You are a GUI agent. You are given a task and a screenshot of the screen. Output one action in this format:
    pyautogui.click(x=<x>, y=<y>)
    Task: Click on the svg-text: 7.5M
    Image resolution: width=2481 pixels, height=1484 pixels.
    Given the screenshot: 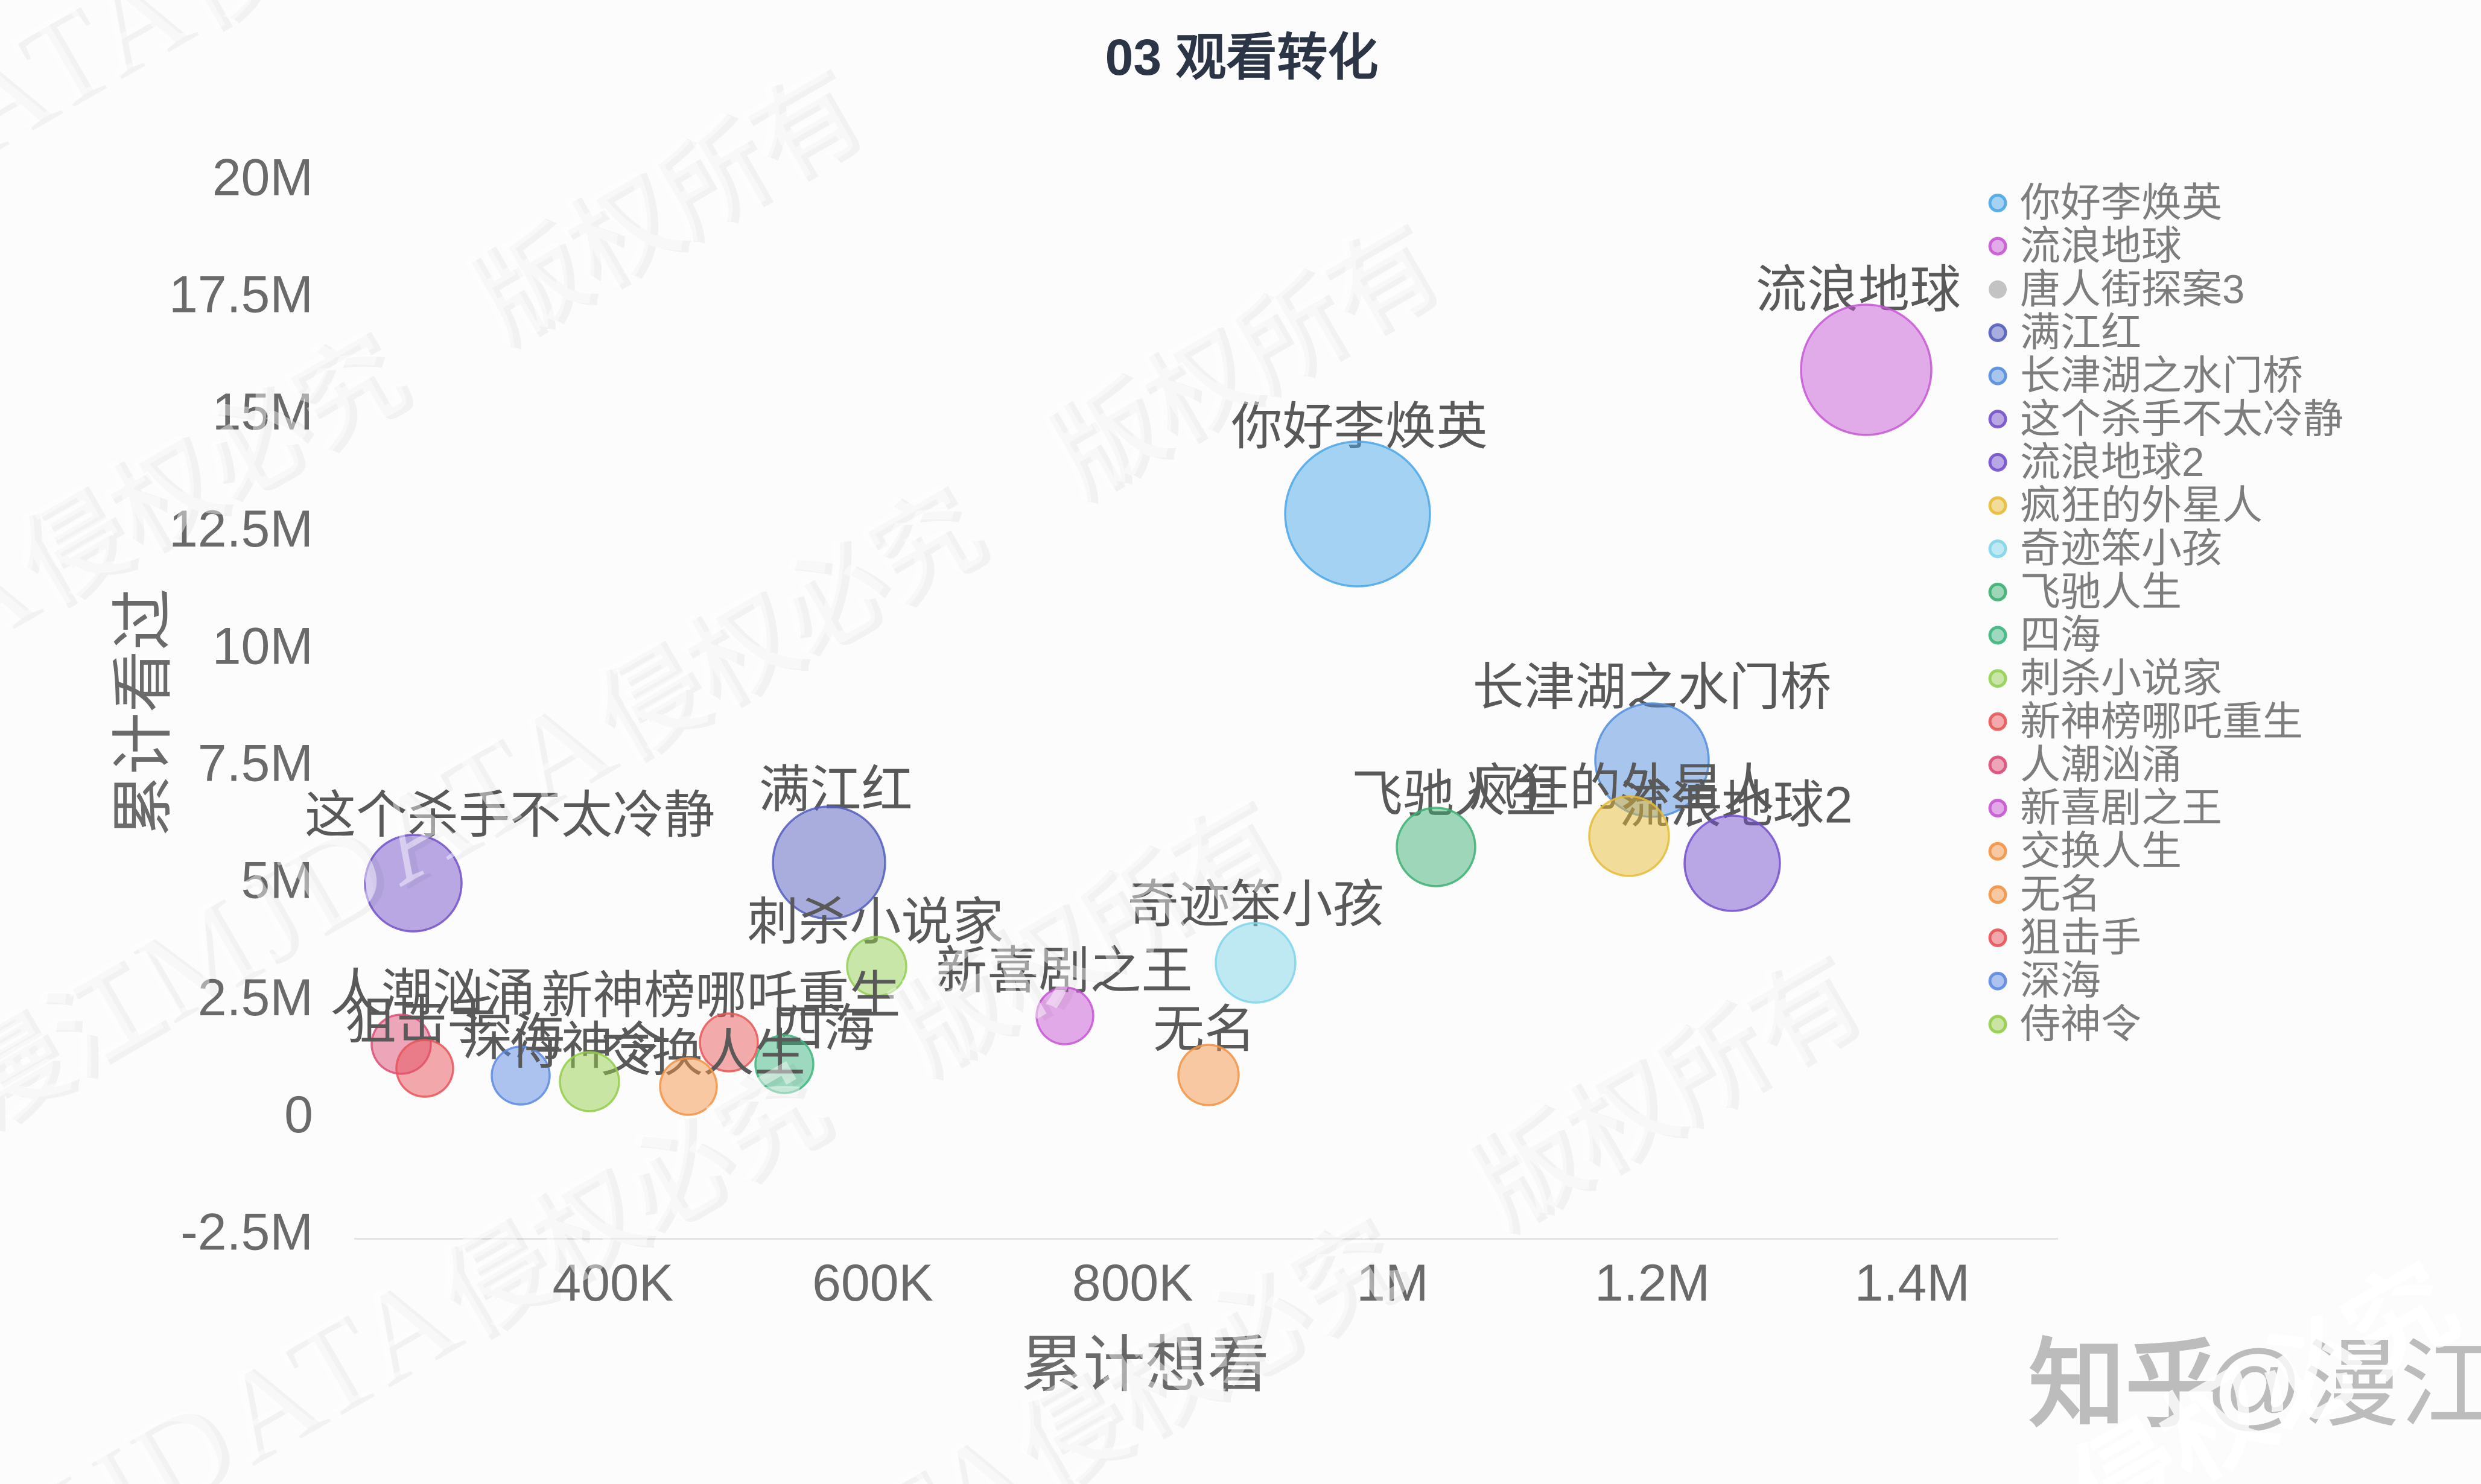 What is the action you would take?
    pyautogui.click(x=255, y=764)
    